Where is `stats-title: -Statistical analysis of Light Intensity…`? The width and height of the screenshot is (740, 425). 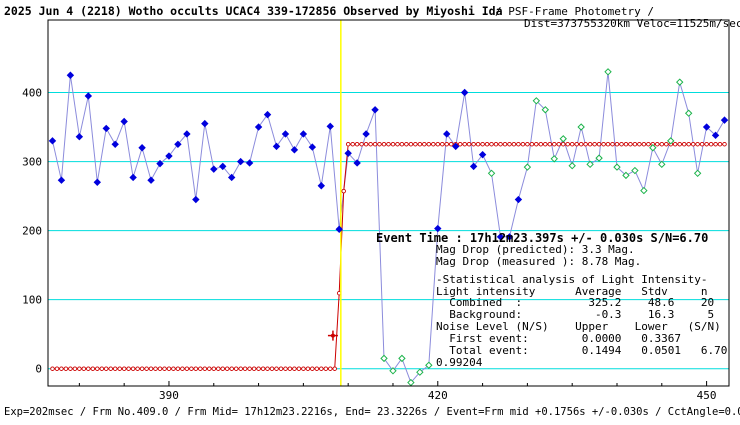 stats-title: -Statistical analysis of Light Intensity… is located at coordinates (572, 279).